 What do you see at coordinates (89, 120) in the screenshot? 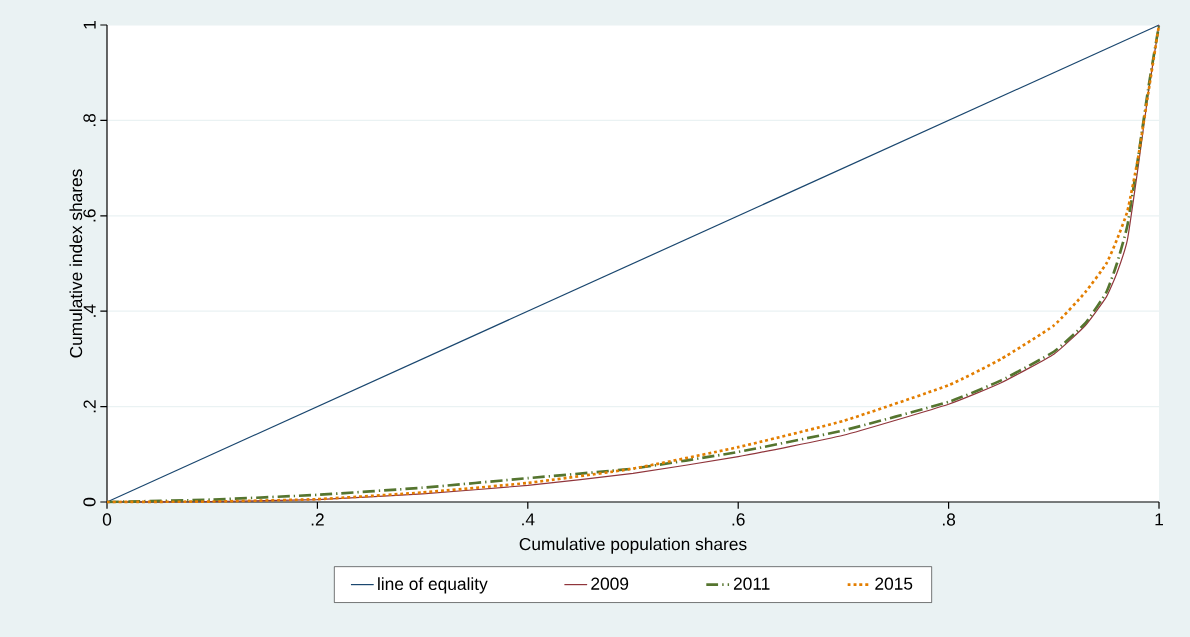
I see `y-tick-label: .8` at bounding box center [89, 120].